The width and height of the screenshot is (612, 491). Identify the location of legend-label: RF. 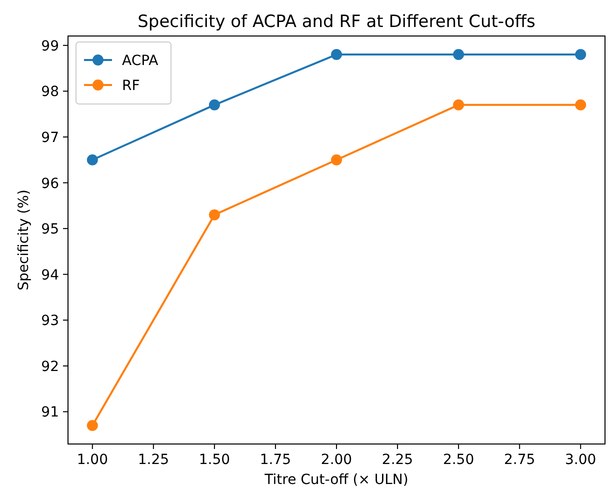
(131, 86).